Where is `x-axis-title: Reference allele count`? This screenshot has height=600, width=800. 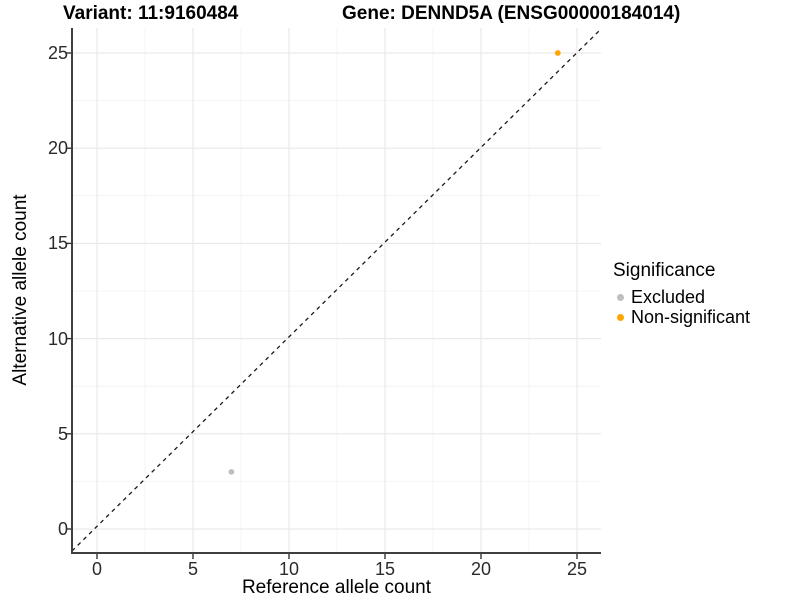 x-axis-title: Reference allele count is located at coordinates (336, 587).